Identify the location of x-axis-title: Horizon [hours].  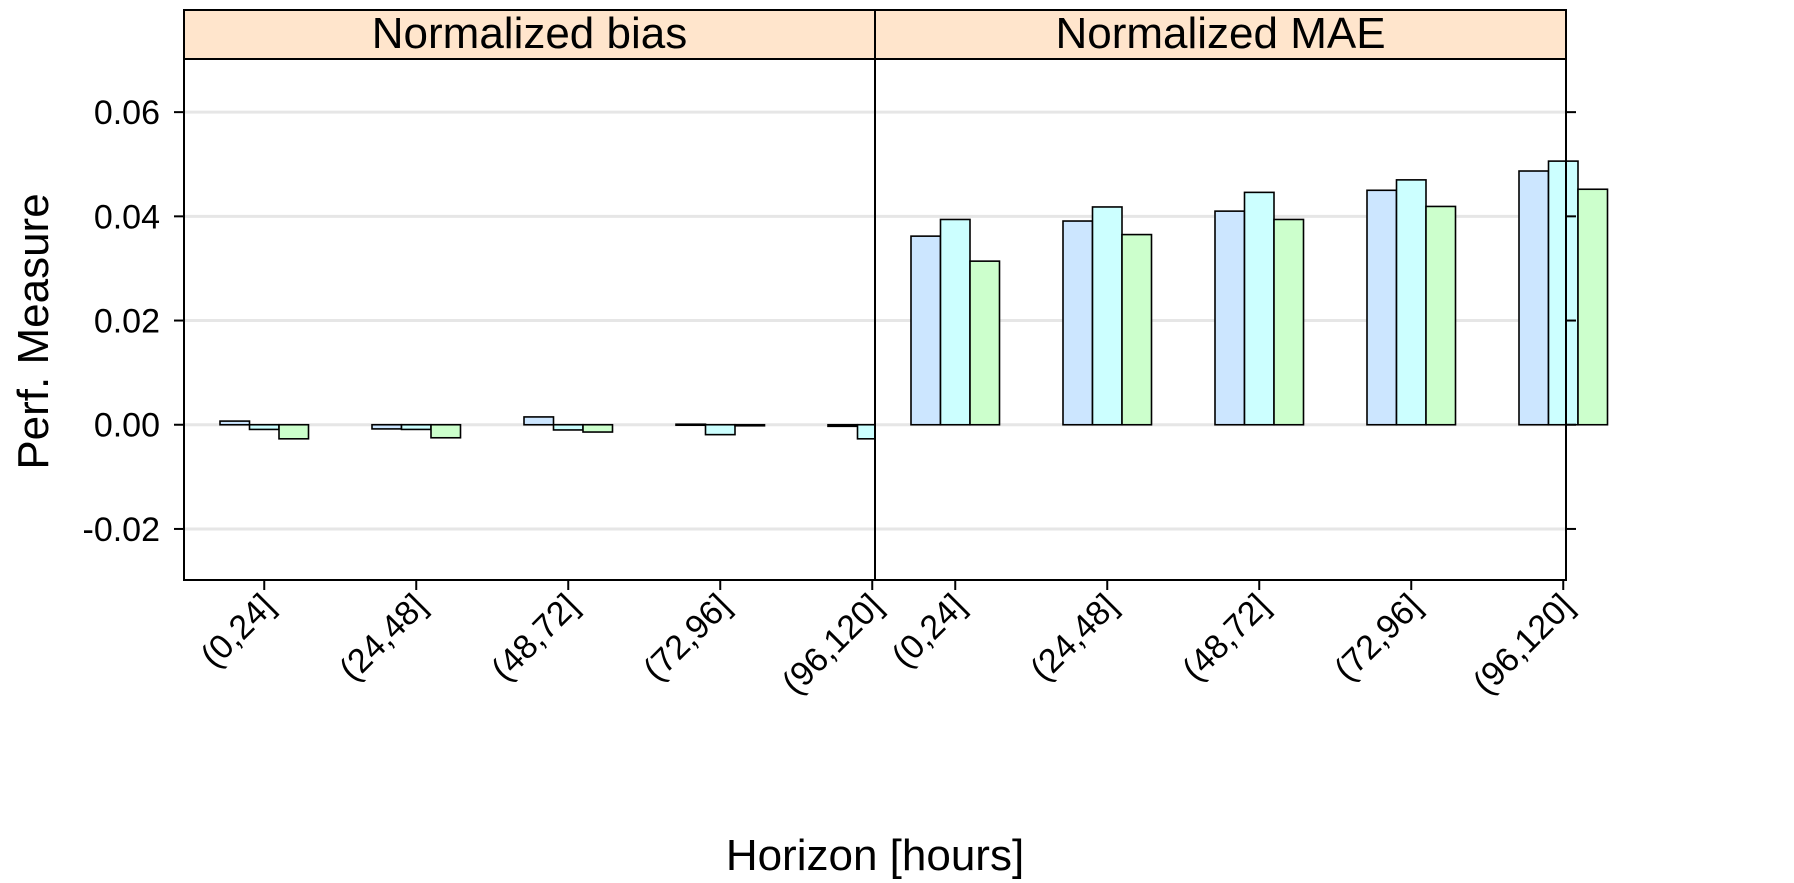
(875, 855).